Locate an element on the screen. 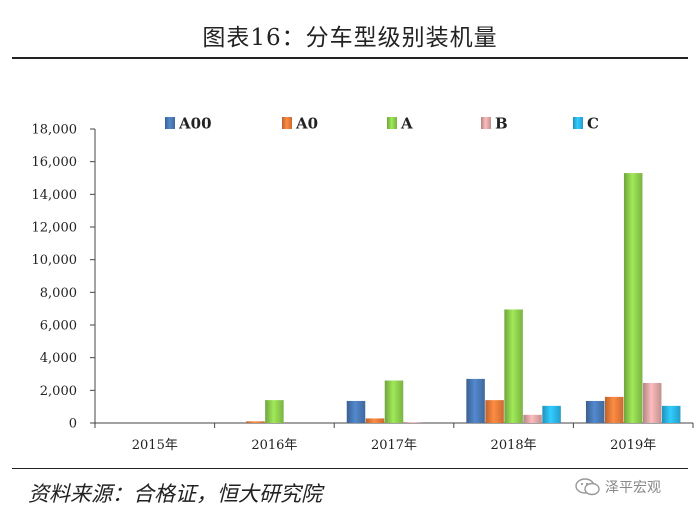  legend-label: A is located at coordinates (406, 124).